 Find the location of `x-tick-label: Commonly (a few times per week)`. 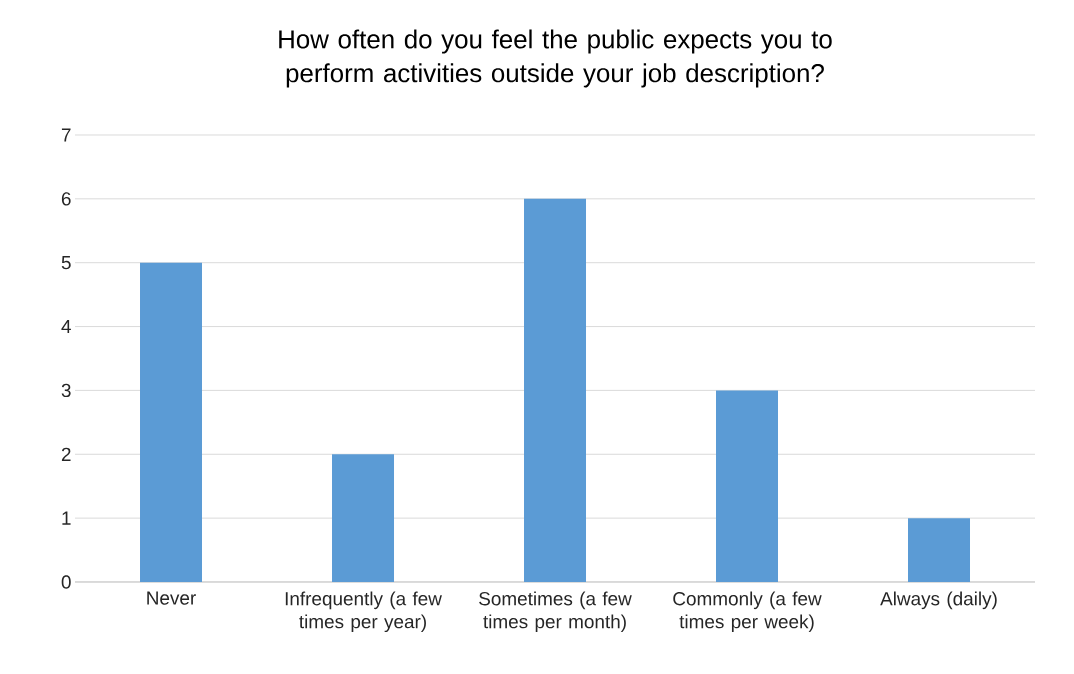

x-tick-label: Commonly (a few times per week) is located at coordinates (747, 612).